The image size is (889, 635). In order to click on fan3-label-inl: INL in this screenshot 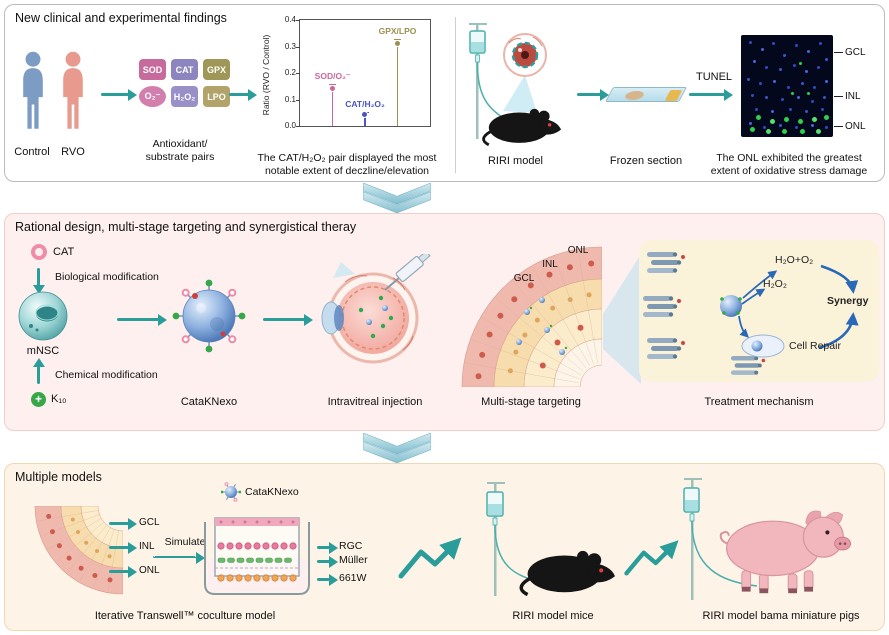, I will do `click(147, 546)`.